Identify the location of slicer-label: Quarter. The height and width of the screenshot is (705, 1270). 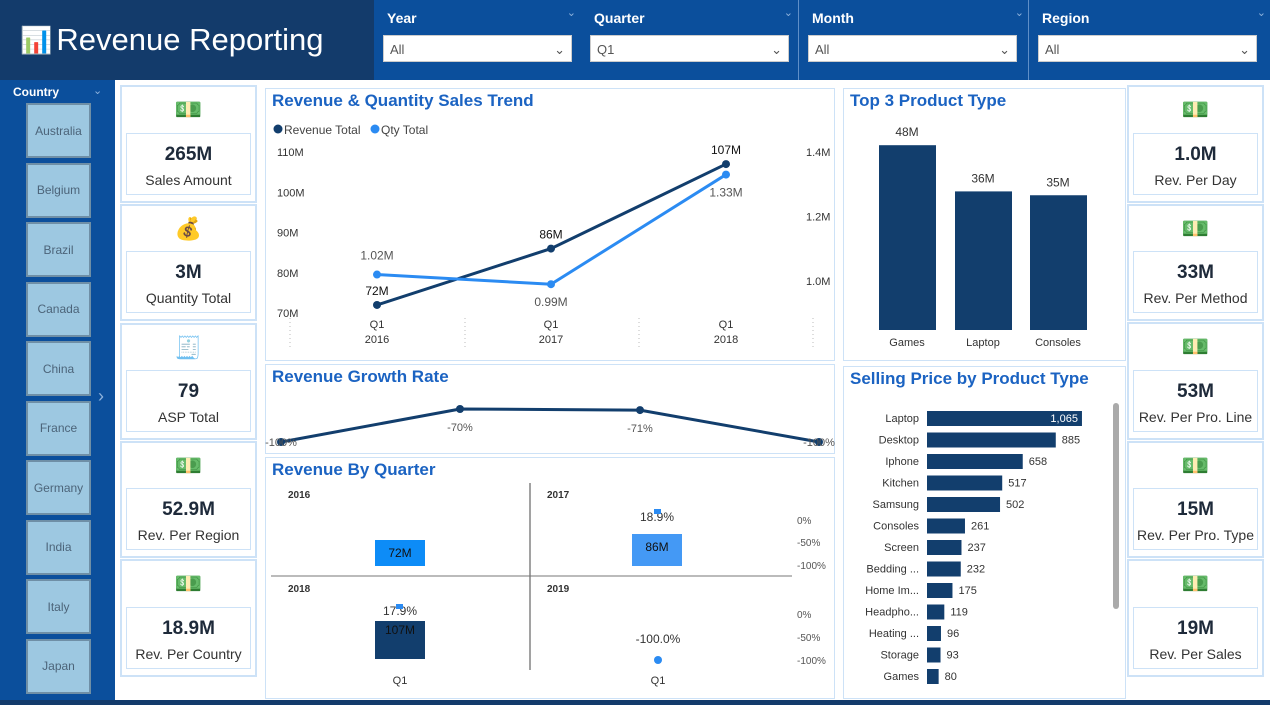
(619, 18).